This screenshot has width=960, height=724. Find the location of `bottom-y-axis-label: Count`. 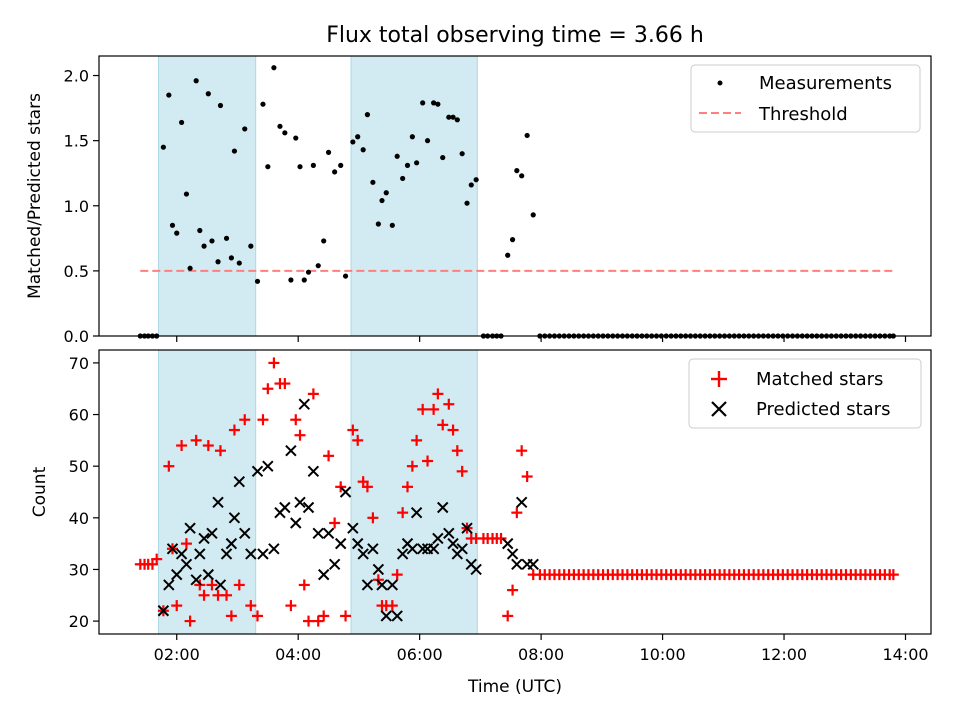

bottom-y-axis-label: Count is located at coordinates (40, 491).